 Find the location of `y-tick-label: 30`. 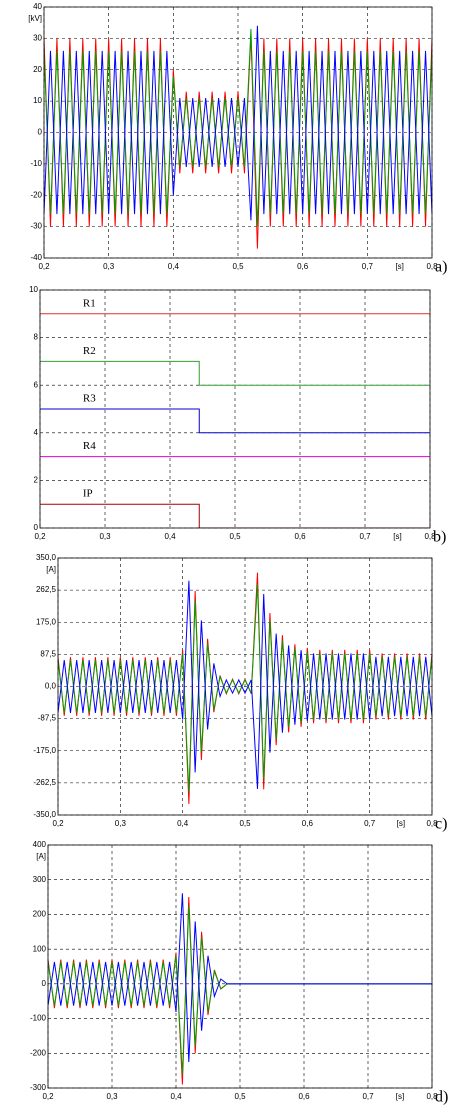

y-tick-label: 30 is located at coordinates (37, 37).